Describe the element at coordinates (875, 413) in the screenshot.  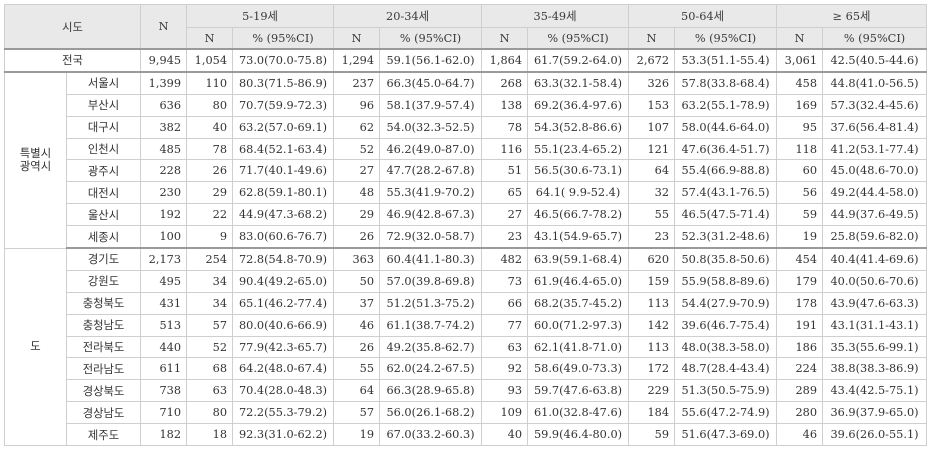
I see `age-pct-cell: 36.9(37.9-65.0)` at that location.